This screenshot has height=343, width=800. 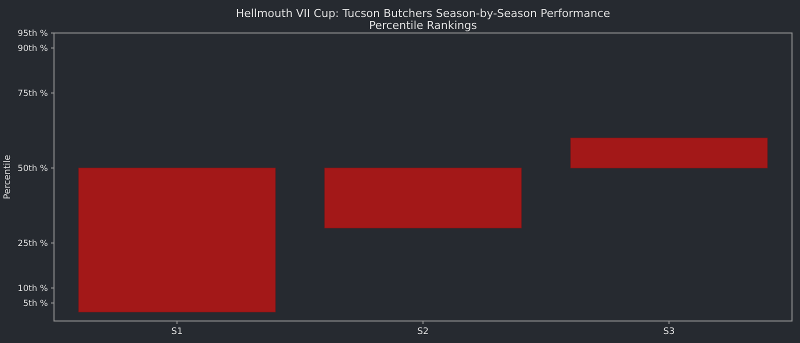 What do you see at coordinates (33, 33) in the screenshot?
I see `y-tick-label: 95th %` at bounding box center [33, 33].